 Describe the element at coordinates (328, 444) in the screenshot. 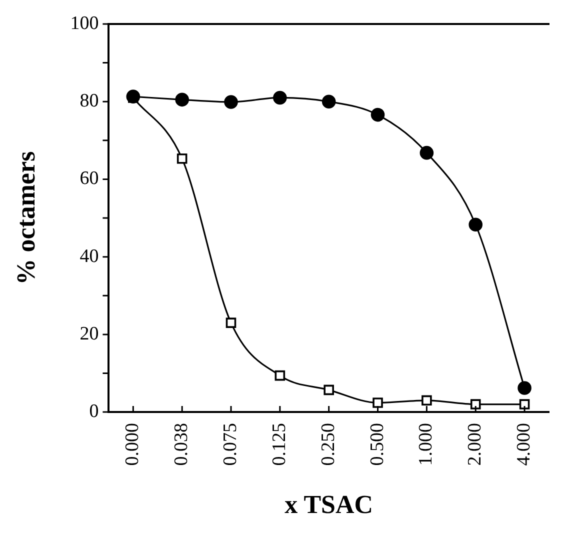

I see `x-tick-label: 0.250` at that location.